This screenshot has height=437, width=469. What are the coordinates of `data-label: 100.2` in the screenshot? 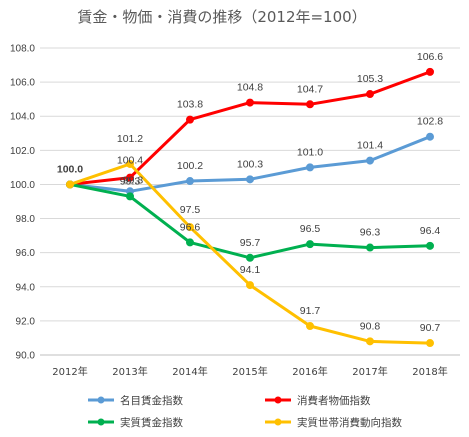 It's located at (190, 166).